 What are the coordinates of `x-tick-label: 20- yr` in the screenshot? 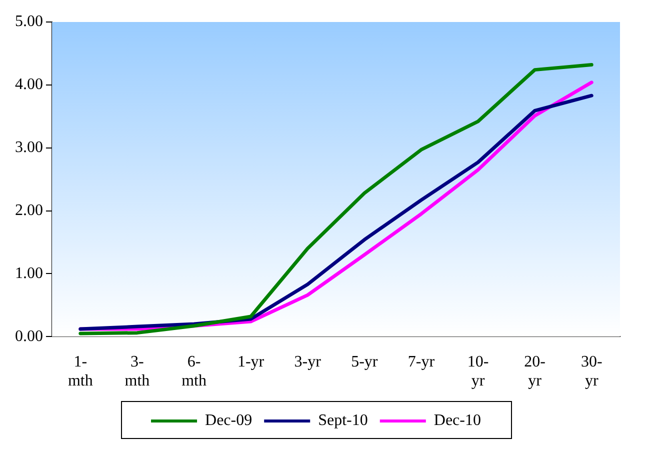 It's located at (535, 371).